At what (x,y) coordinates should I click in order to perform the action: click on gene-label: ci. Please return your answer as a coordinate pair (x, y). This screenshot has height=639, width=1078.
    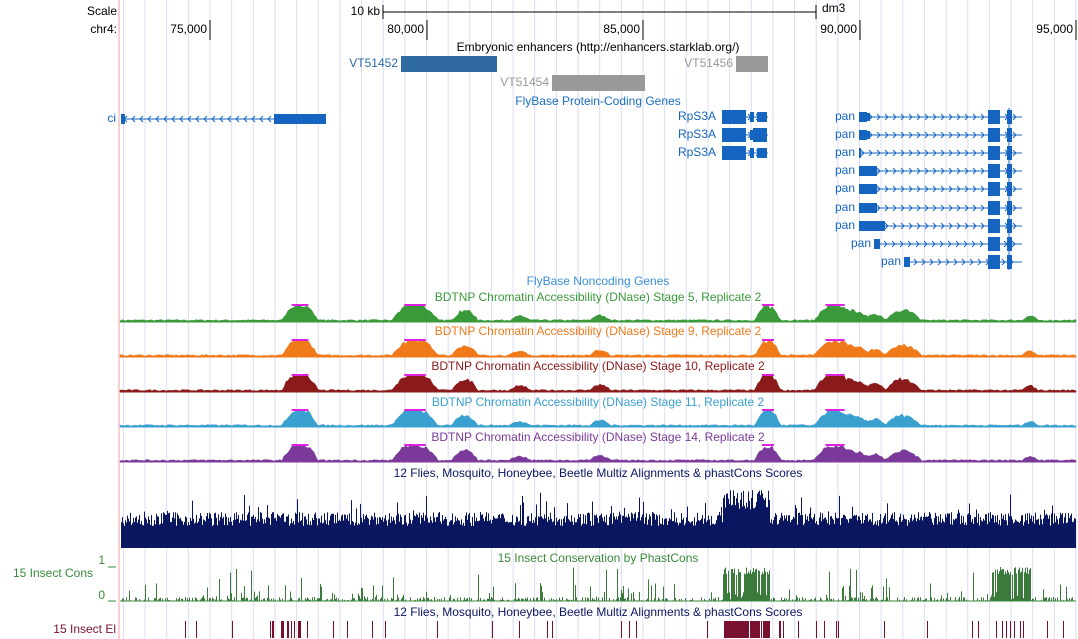
    Looking at the image, I should click on (111, 118).